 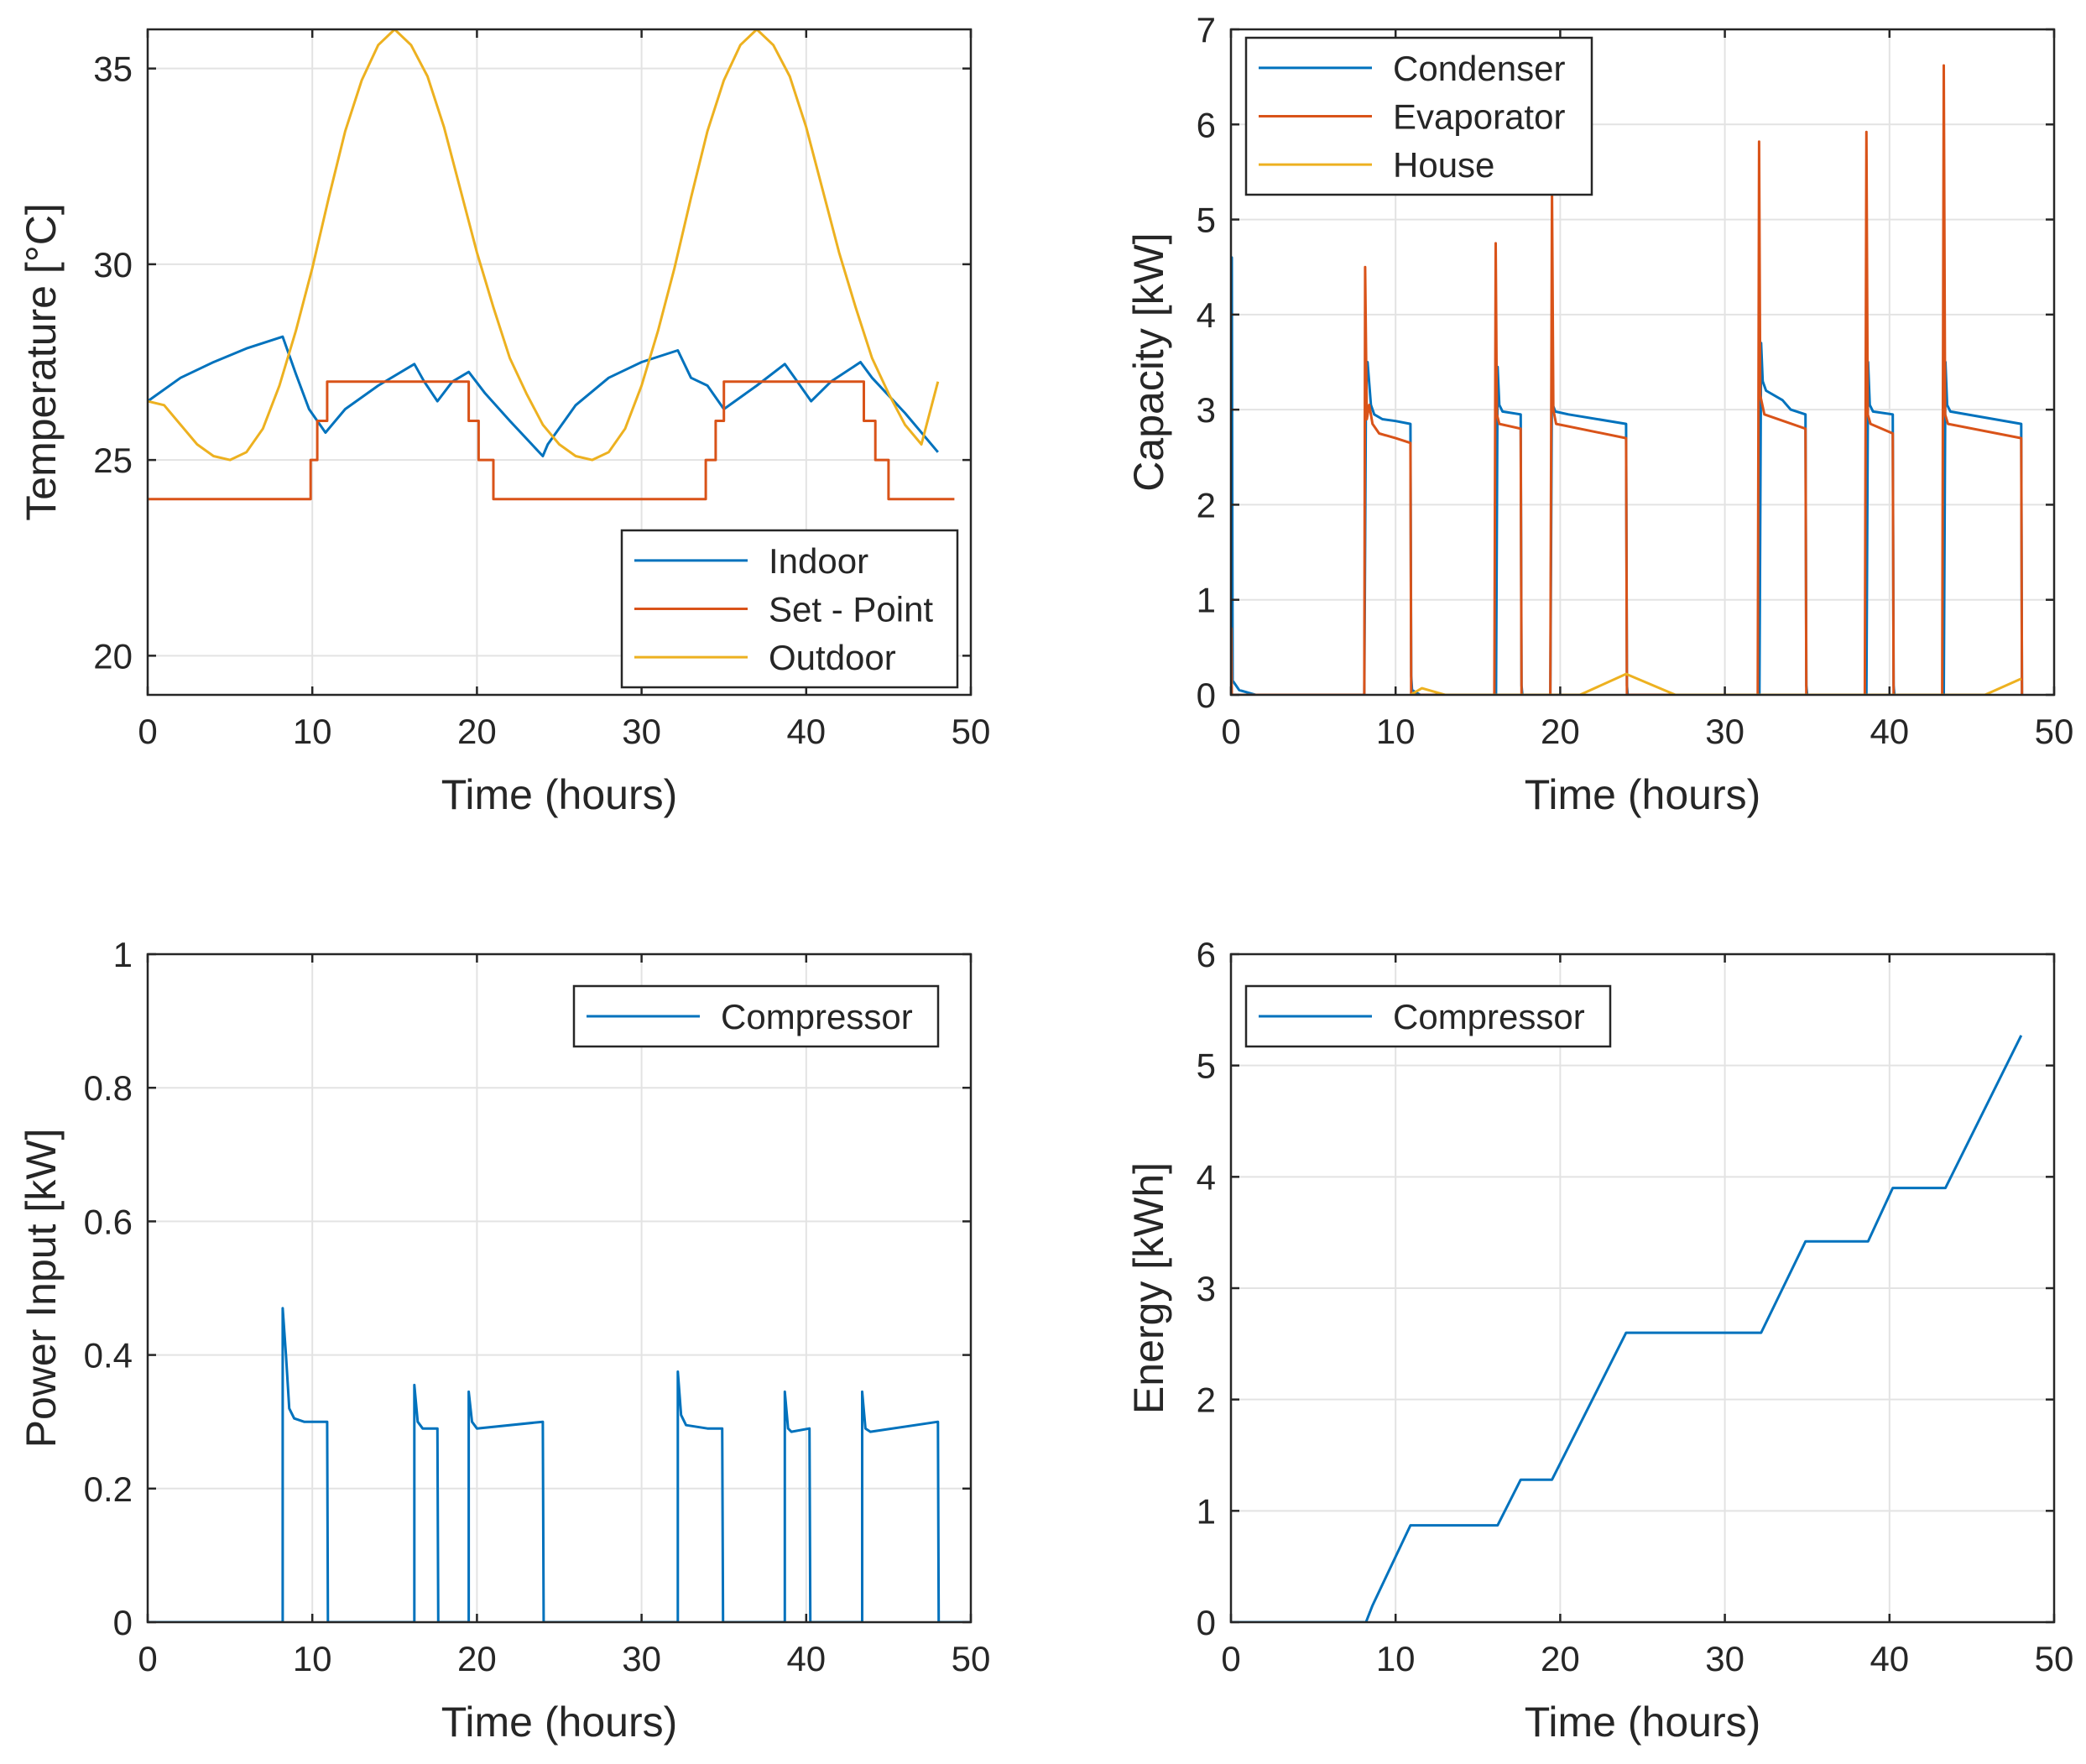 I want to click on legend: Indoor Set - Point Outdoor, so click(x=789, y=609).